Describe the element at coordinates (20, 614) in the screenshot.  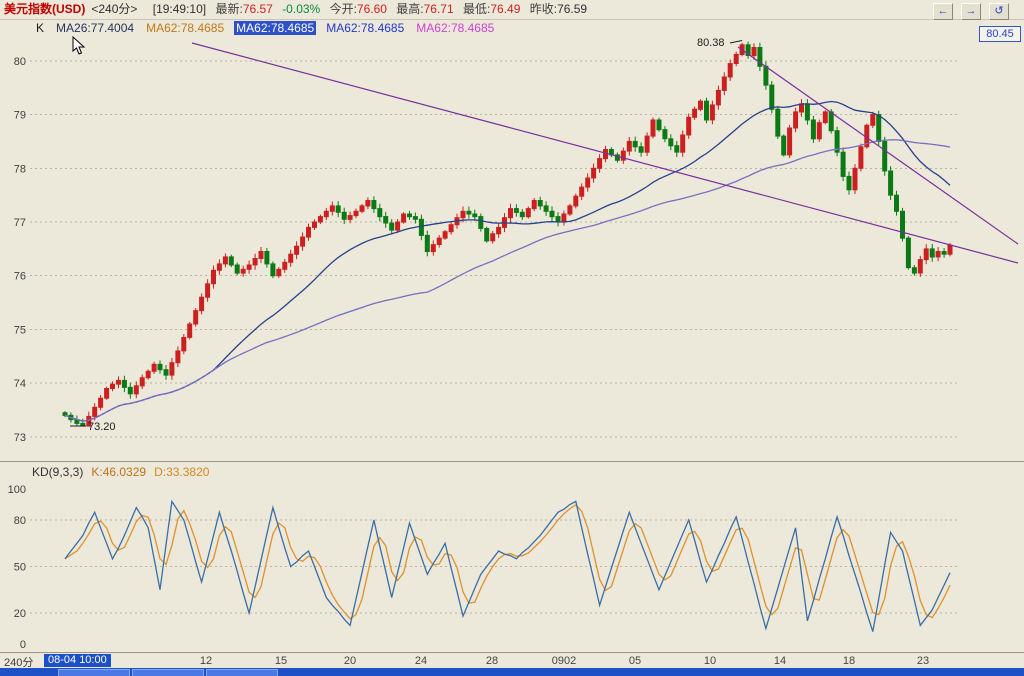
I see `svg-text: 20` at that location.